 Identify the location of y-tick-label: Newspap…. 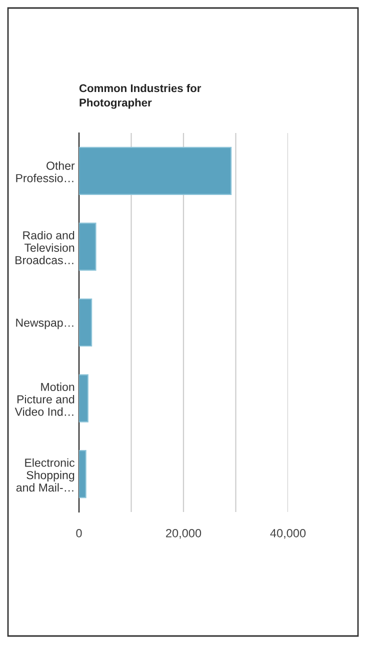
(45, 324).